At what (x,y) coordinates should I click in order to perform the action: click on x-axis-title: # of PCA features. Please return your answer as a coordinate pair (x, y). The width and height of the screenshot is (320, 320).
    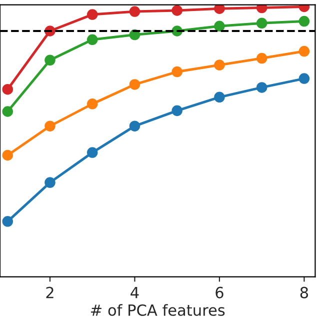
    Looking at the image, I should click on (158, 310).